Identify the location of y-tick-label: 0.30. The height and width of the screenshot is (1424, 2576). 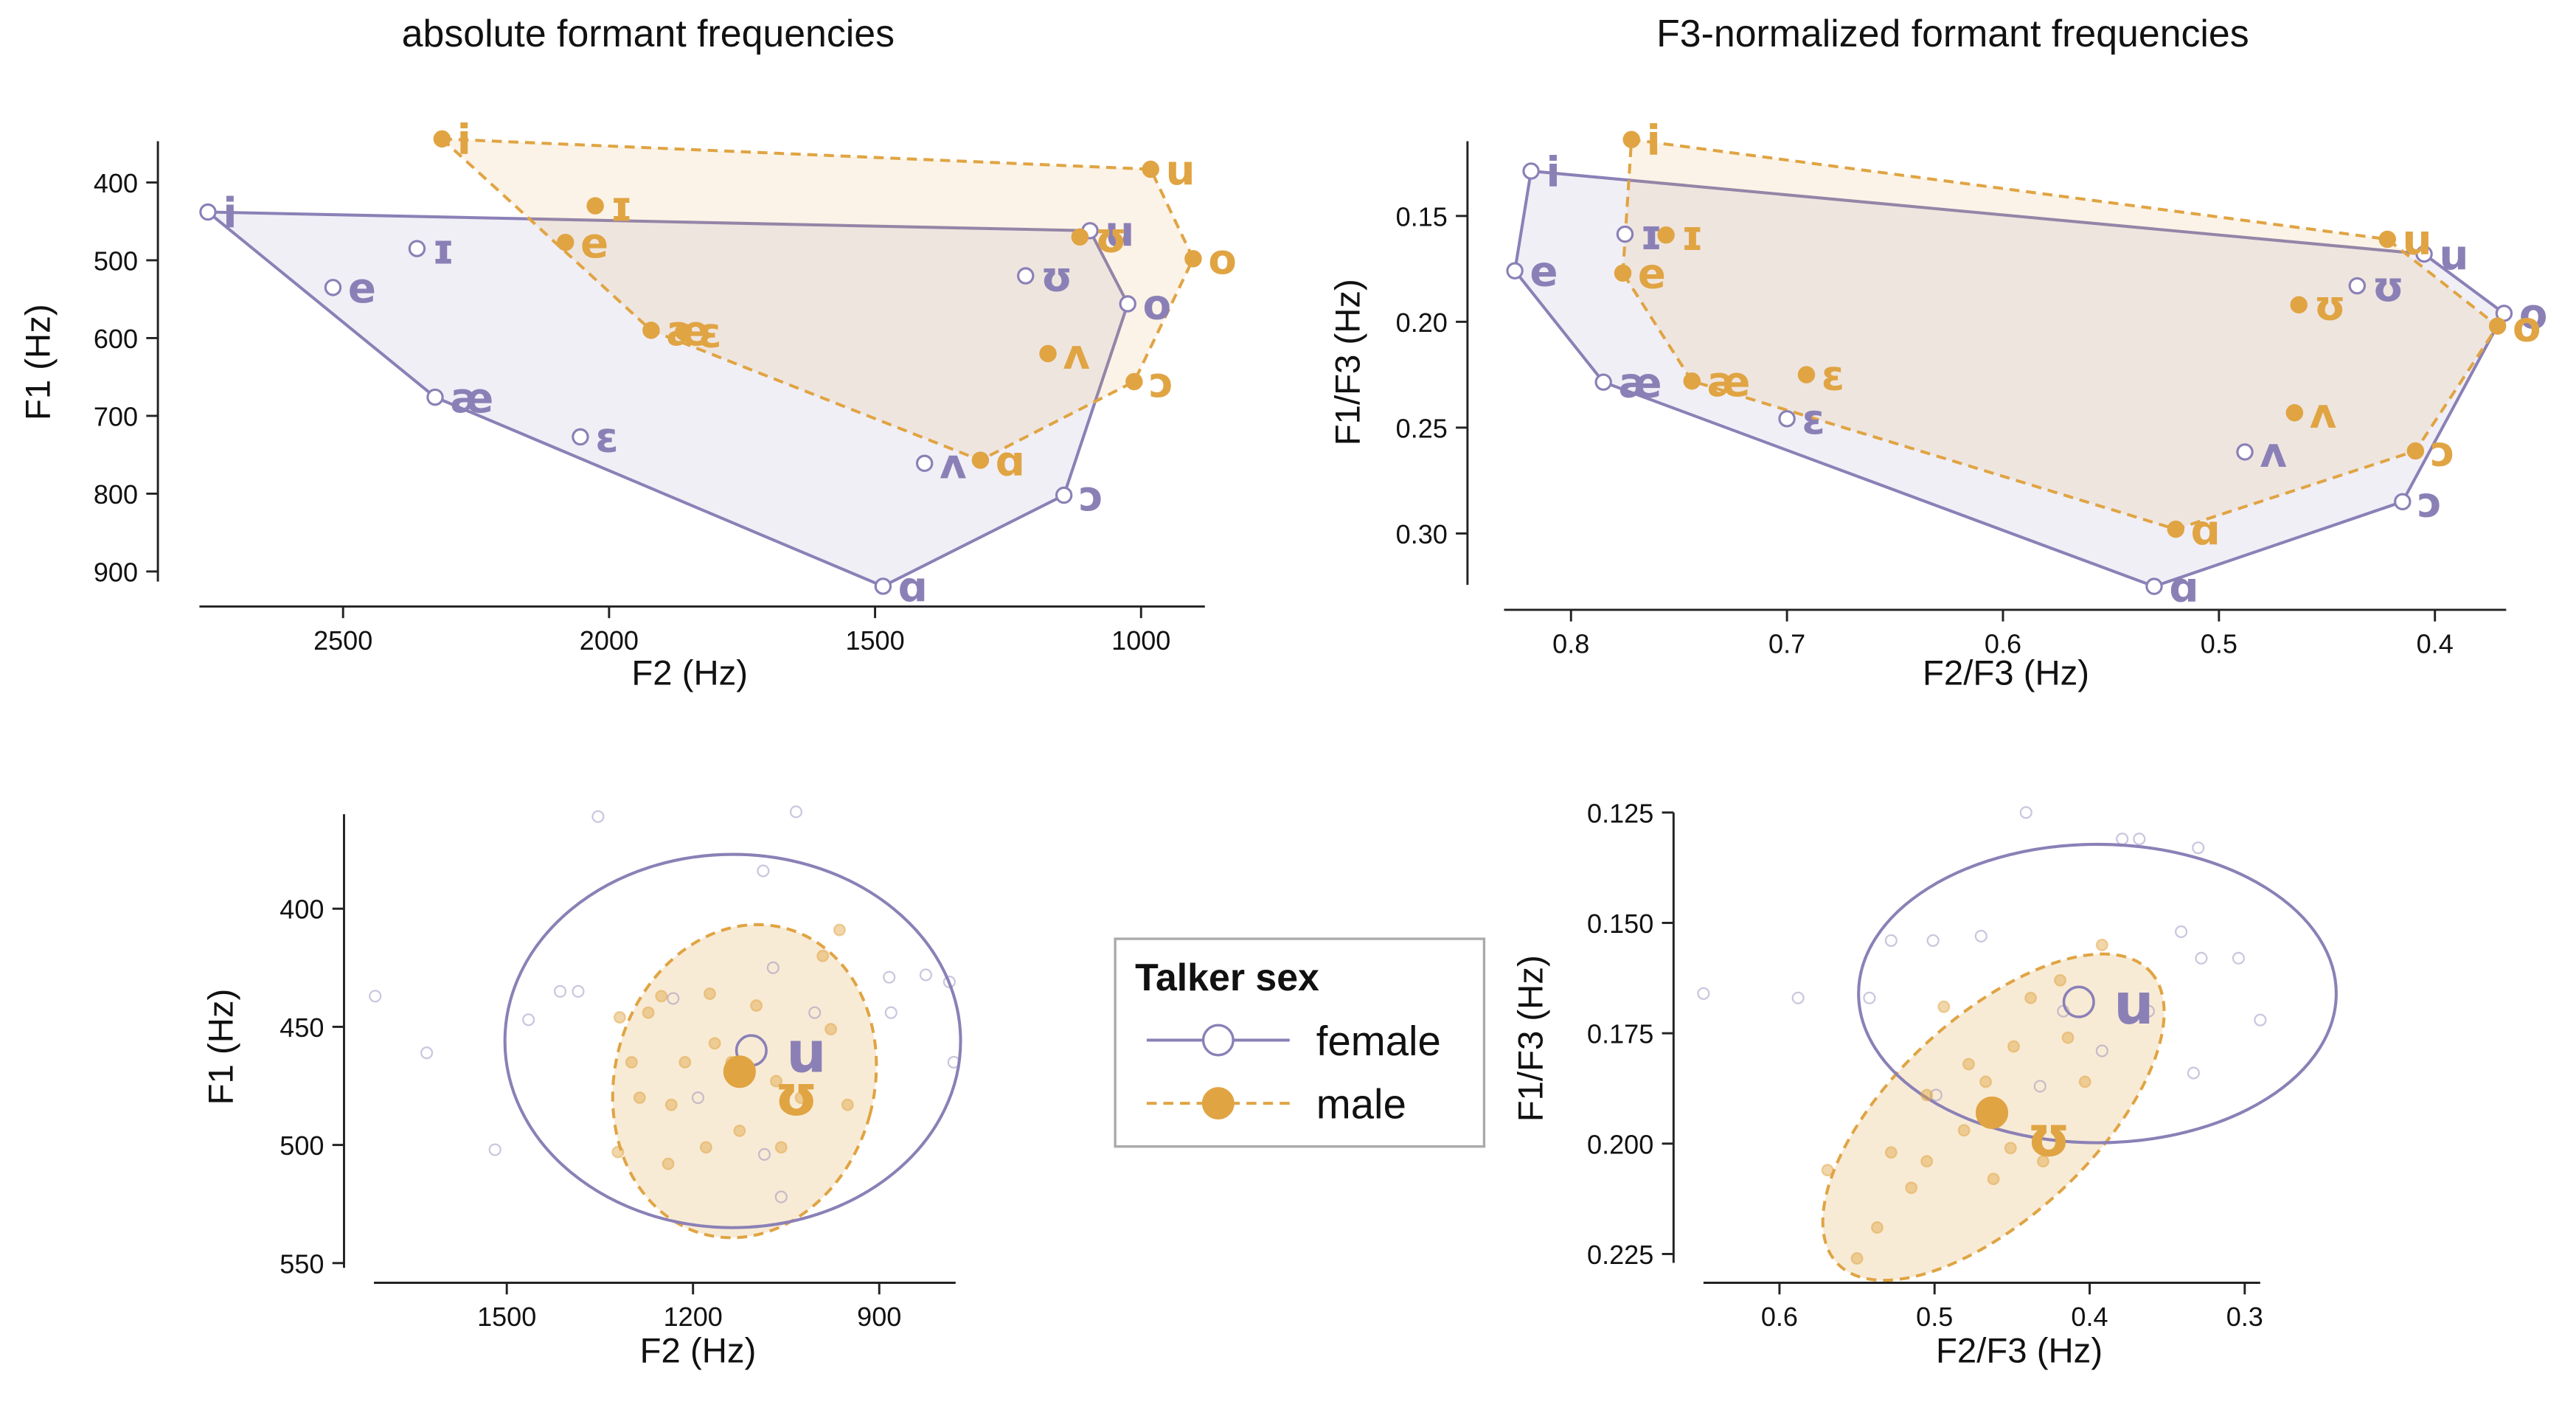
(1422, 534).